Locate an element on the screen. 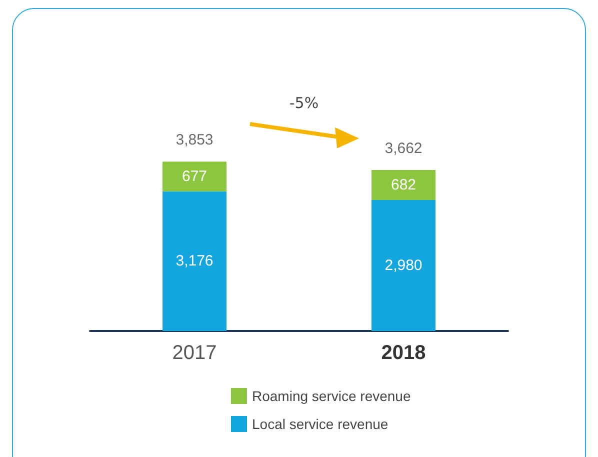 This screenshot has width=598, height=457. data-label: 682 is located at coordinates (403, 185).